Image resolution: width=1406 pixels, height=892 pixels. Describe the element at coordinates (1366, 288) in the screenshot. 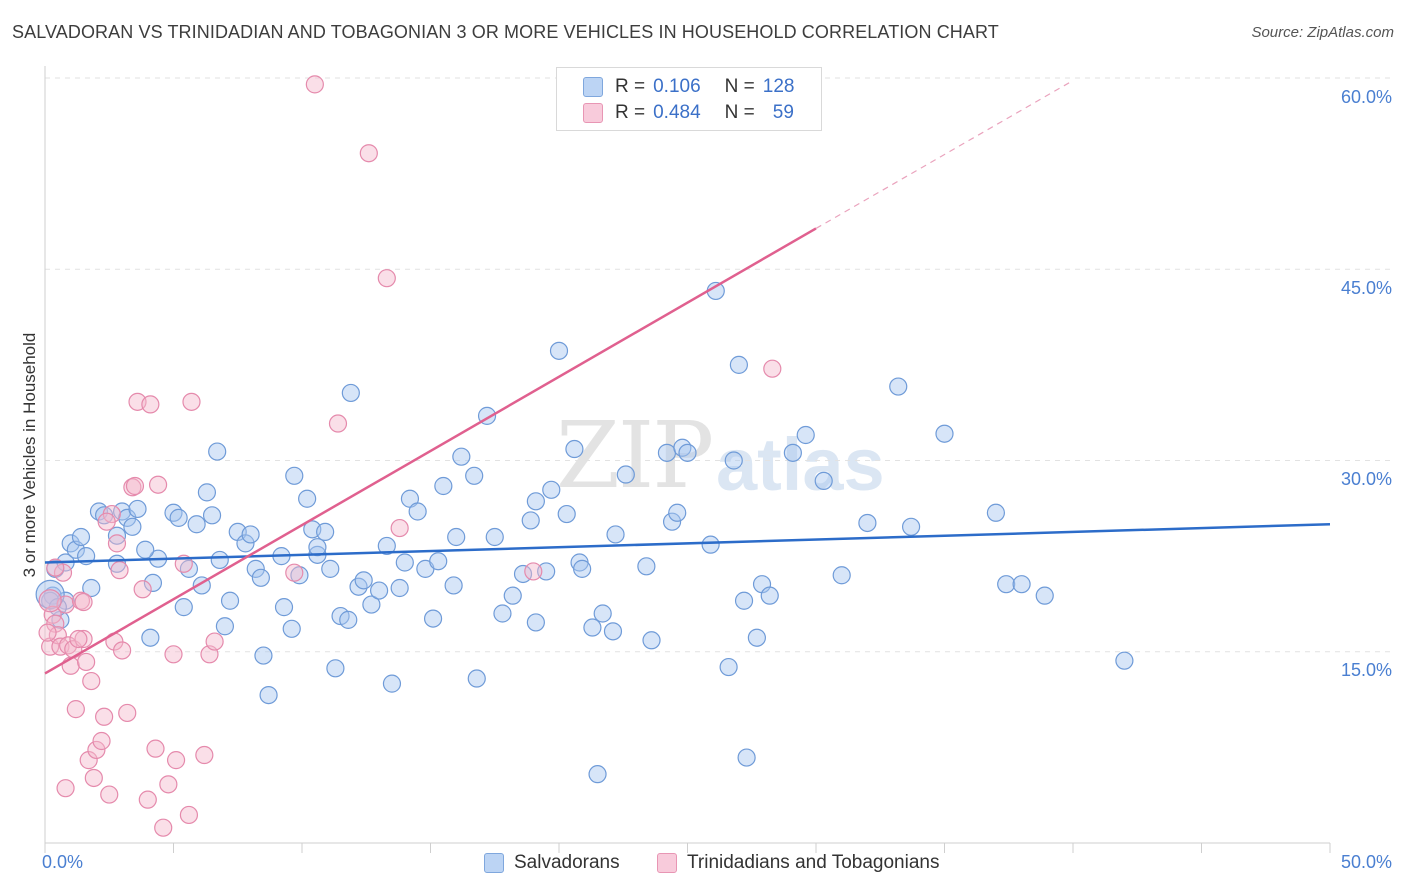

I see `y-tick-45: 45.0%` at that location.